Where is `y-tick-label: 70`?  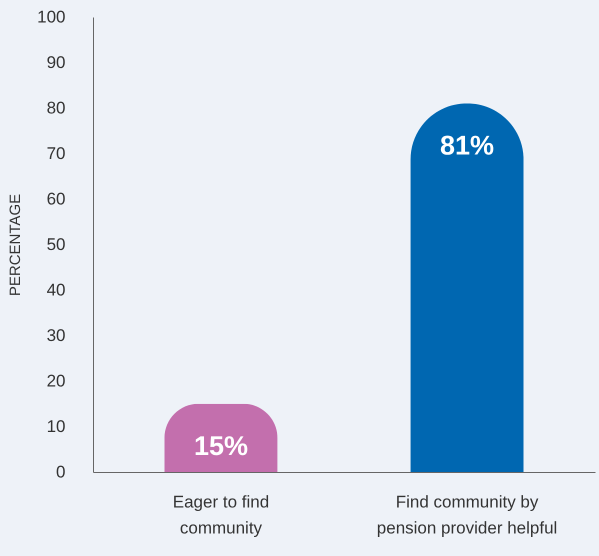 y-tick-label: 70 is located at coordinates (56, 153).